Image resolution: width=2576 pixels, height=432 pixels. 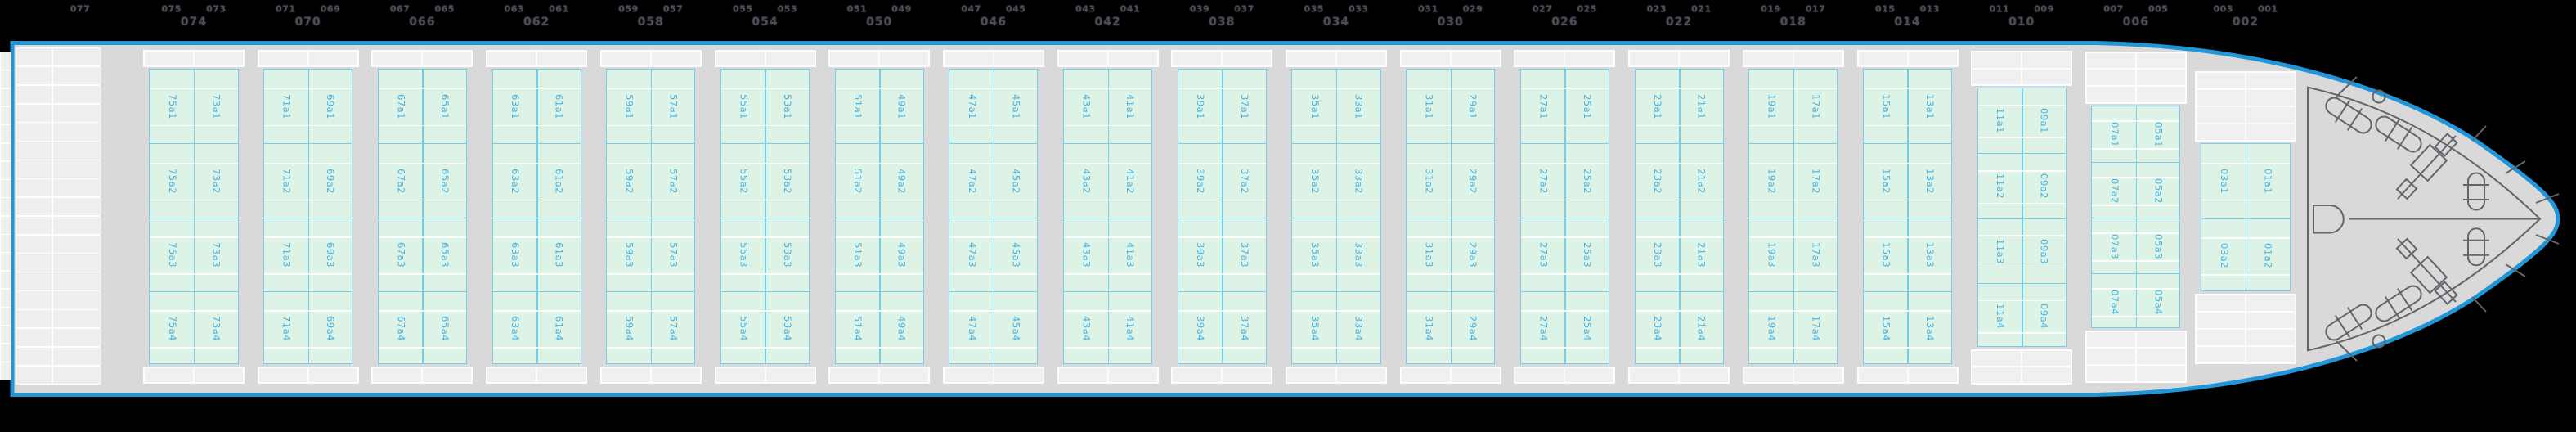 I want to click on slot-cell: 43a3, so click(x=1086, y=255).